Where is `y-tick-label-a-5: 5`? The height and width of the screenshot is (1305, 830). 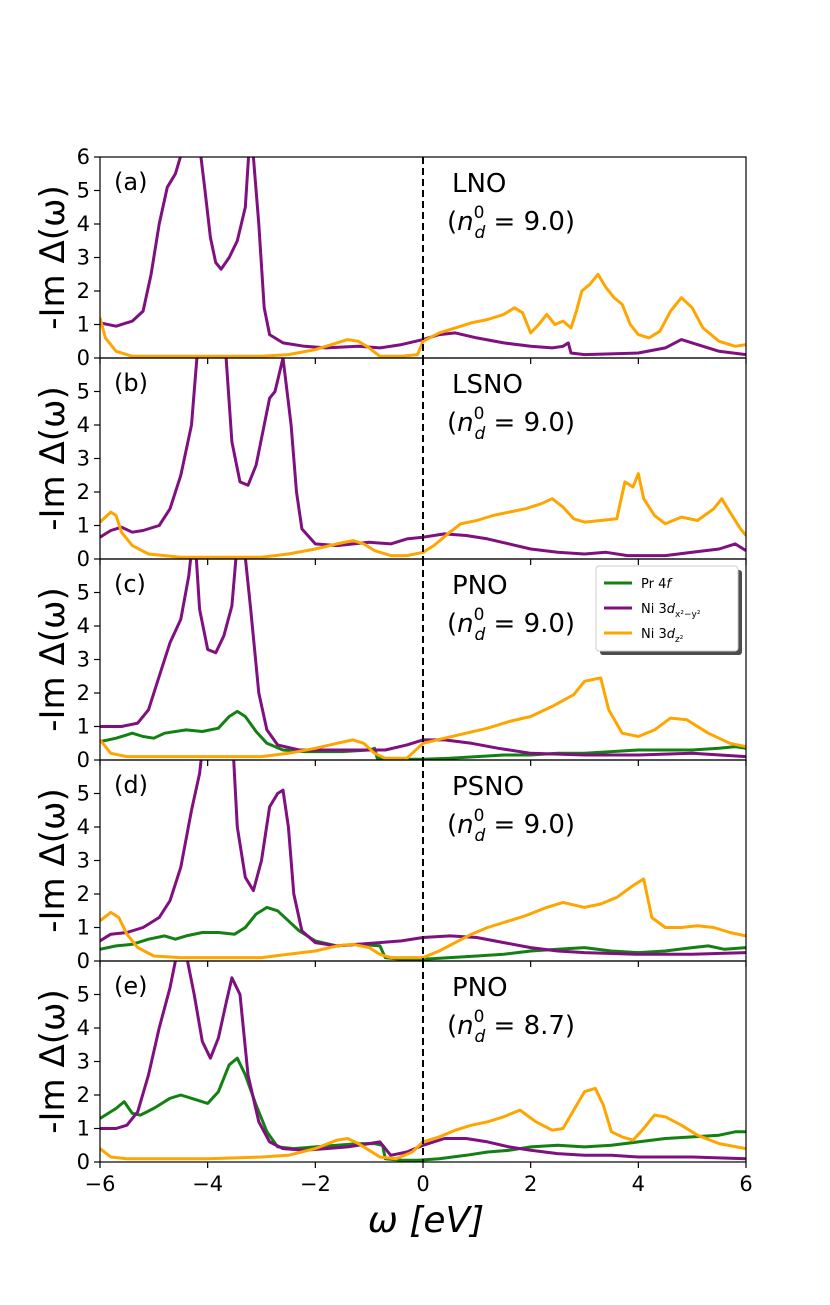
y-tick-label-a-5: 5 is located at coordinates (83, 191).